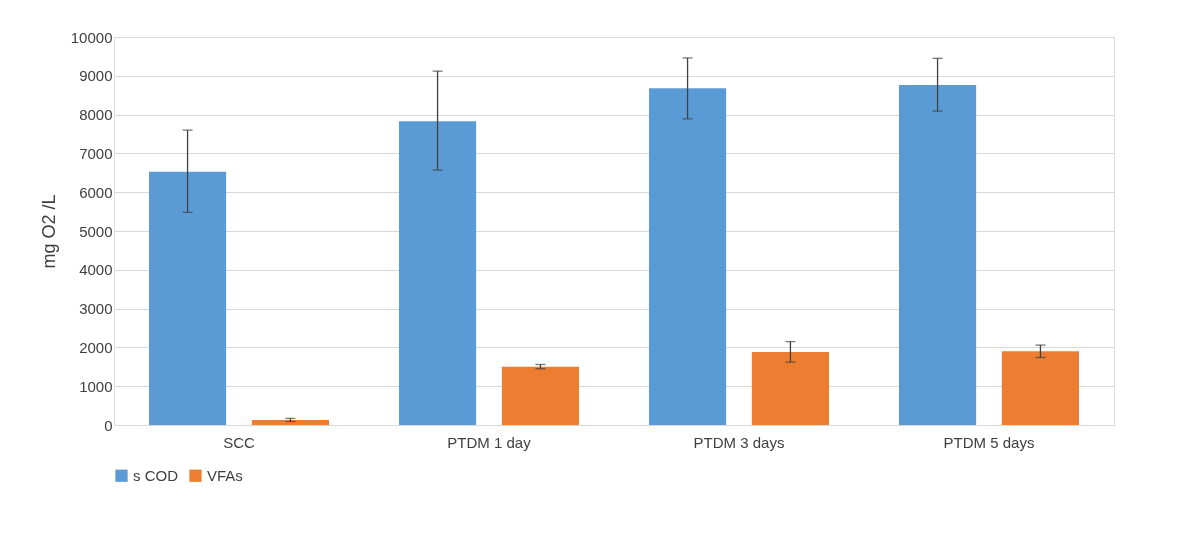 Image resolution: width=1184 pixels, height=545 pixels. Describe the element at coordinates (91, 37) in the screenshot. I see `y-tick-label: 10000` at that location.